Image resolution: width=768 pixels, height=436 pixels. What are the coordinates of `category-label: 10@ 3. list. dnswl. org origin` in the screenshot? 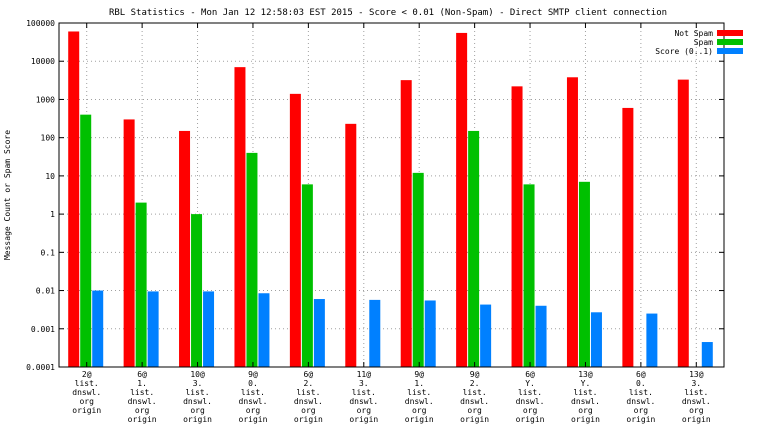 It's located at (197, 397).